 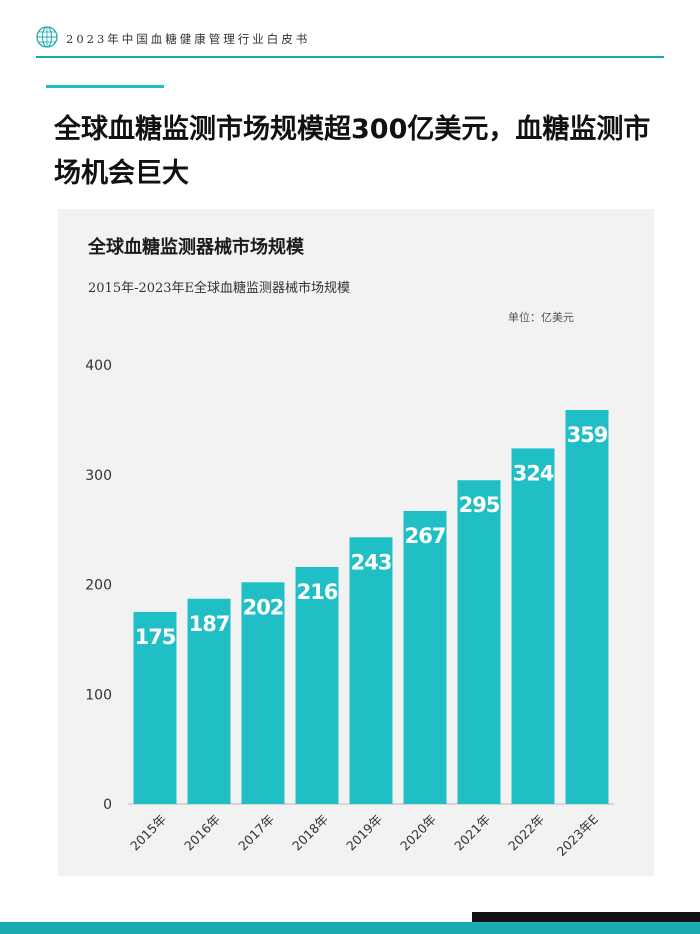 I want to click on chart-subtitle: 2015年-2023年E全球血糖监测器械市场规模, so click(x=219, y=288).